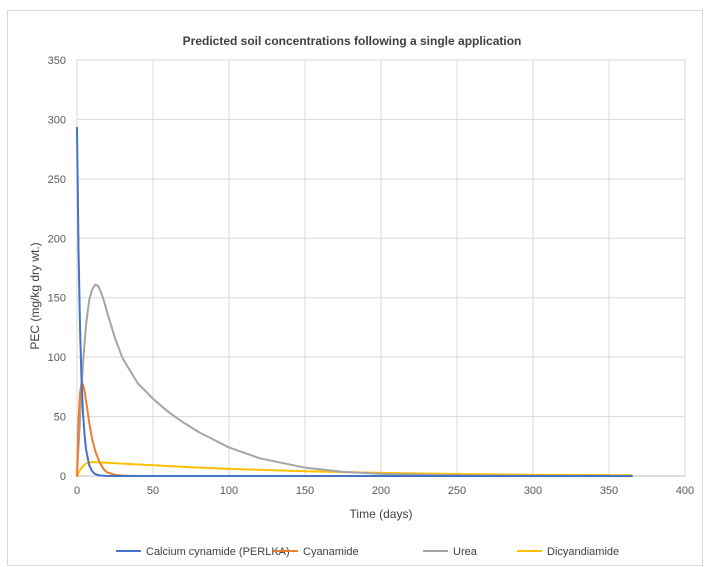  Describe the element at coordinates (609, 491) in the screenshot. I see `x-tick-label: 350` at that location.